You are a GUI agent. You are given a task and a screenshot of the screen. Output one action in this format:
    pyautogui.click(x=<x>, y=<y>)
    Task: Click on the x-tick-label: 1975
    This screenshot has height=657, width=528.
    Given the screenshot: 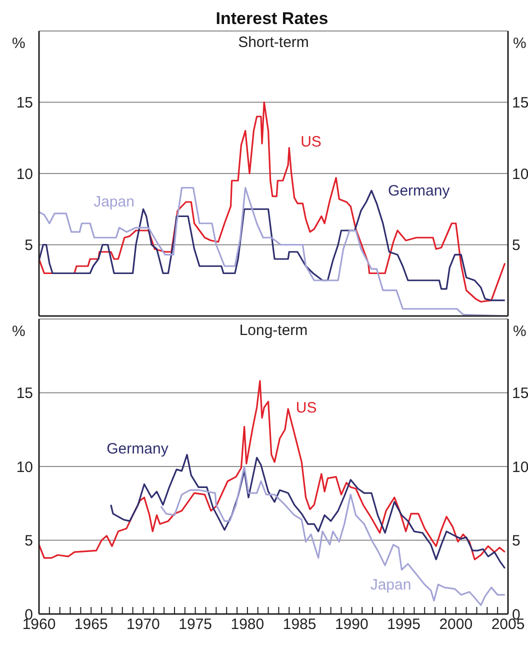 What is the action you would take?
    pyautogui.click(x=195, y=624)
    